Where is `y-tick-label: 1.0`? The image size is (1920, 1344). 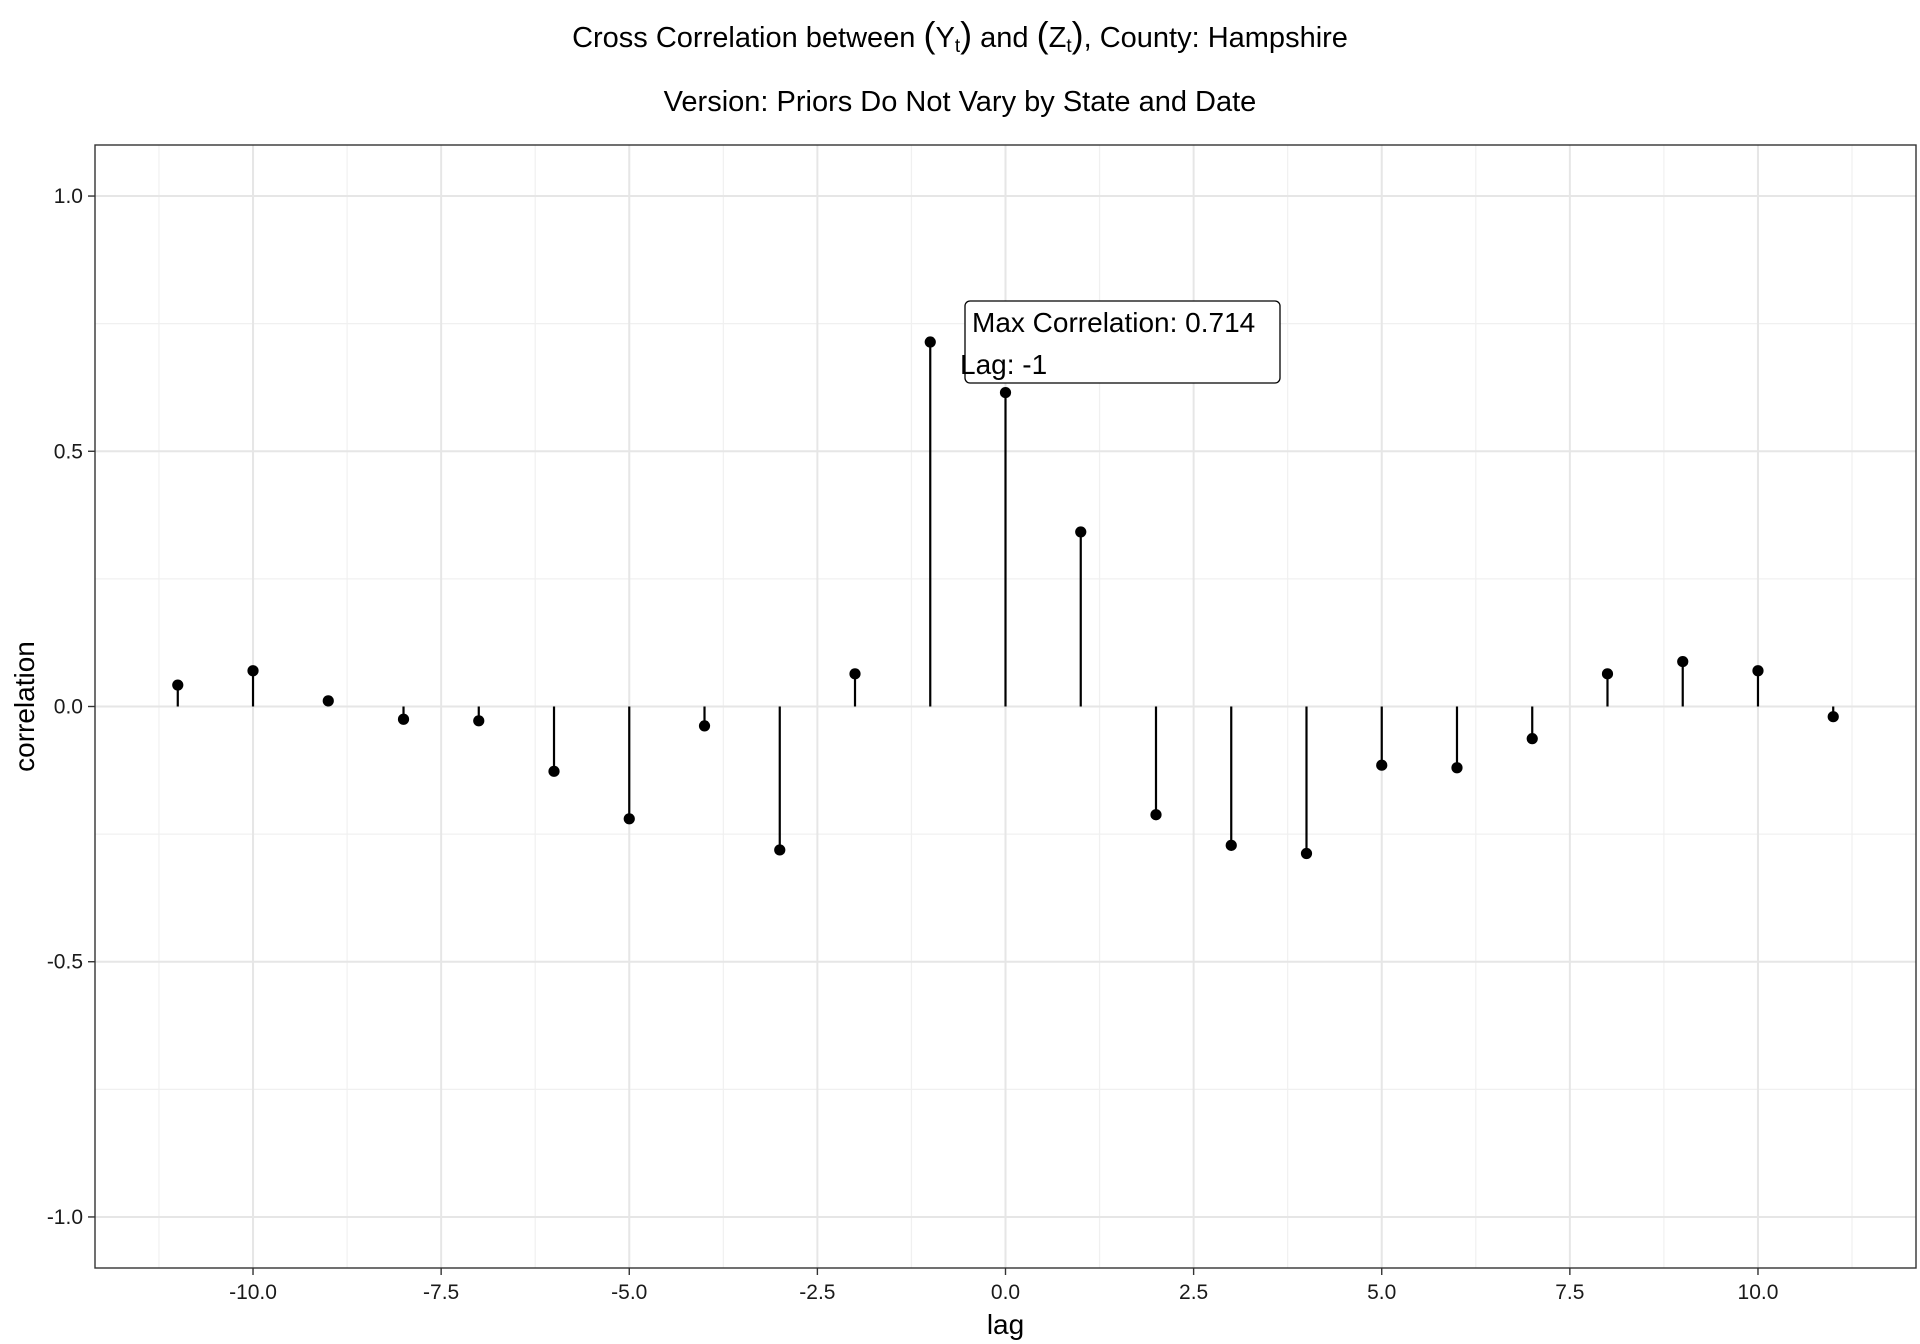 y-tick-label: 1.0 is located at coordinates (68, 196).